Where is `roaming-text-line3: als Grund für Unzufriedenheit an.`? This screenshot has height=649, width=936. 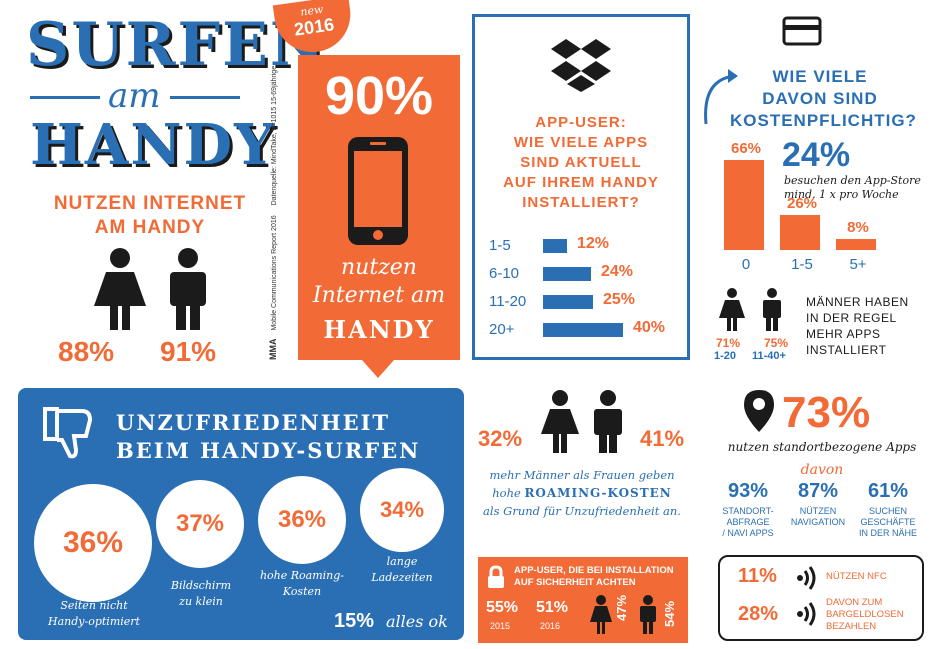 roaming-text-line3: als Grund für Unzufriedenheit an. is located at coordinates (582, 511).